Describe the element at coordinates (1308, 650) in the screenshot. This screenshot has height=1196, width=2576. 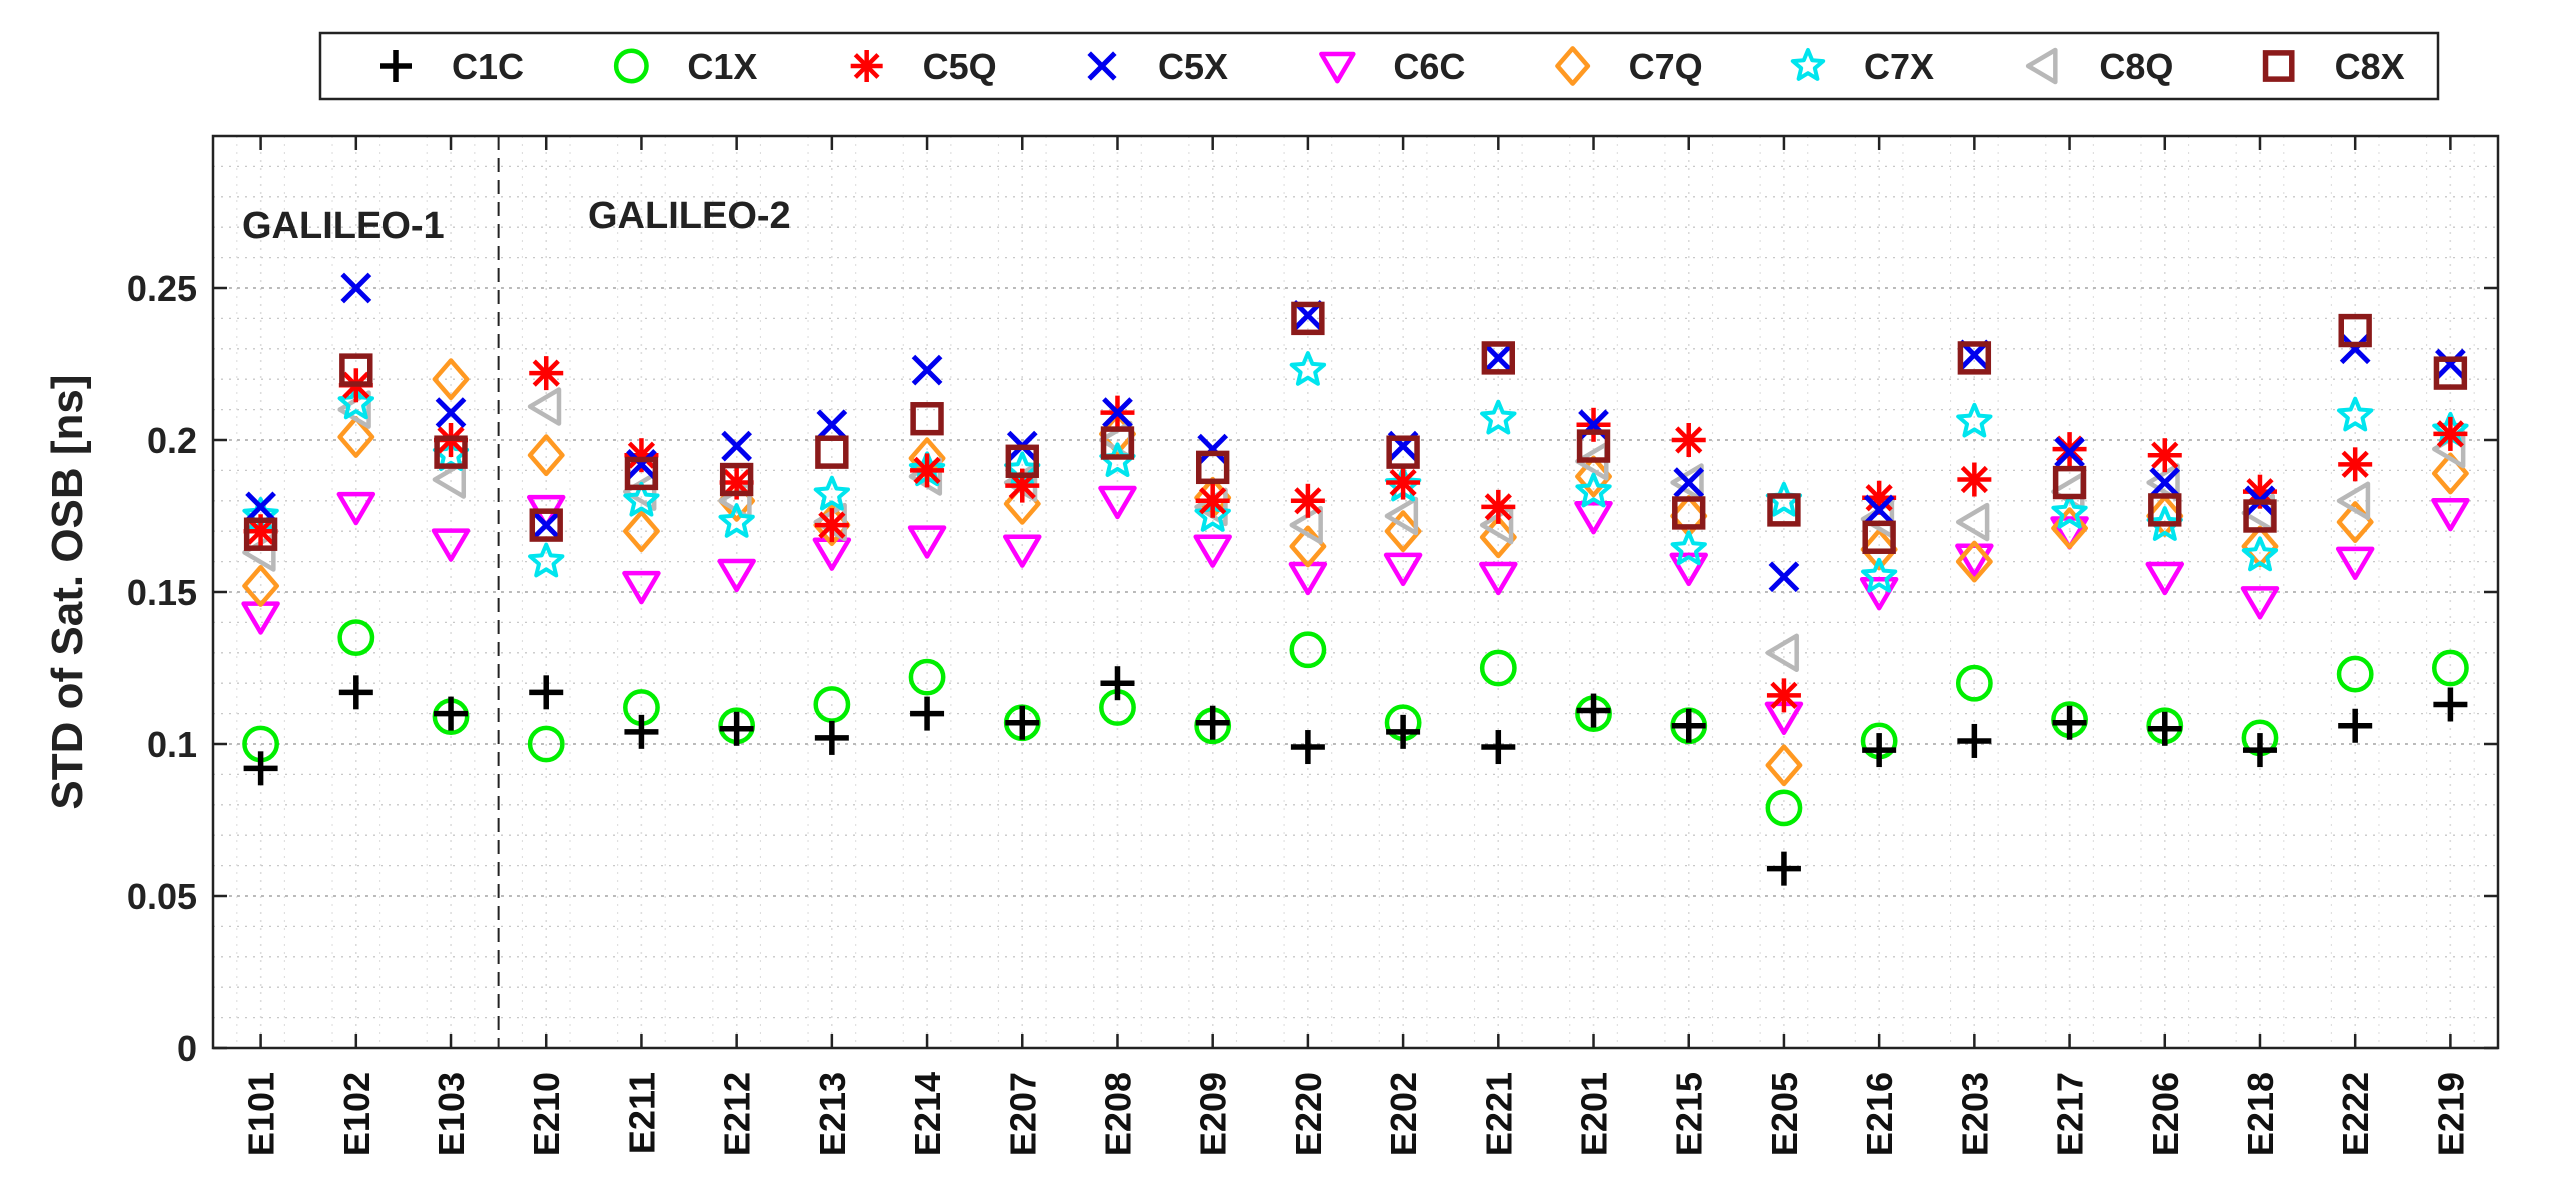
I see `point-c1x-e220` at that location.